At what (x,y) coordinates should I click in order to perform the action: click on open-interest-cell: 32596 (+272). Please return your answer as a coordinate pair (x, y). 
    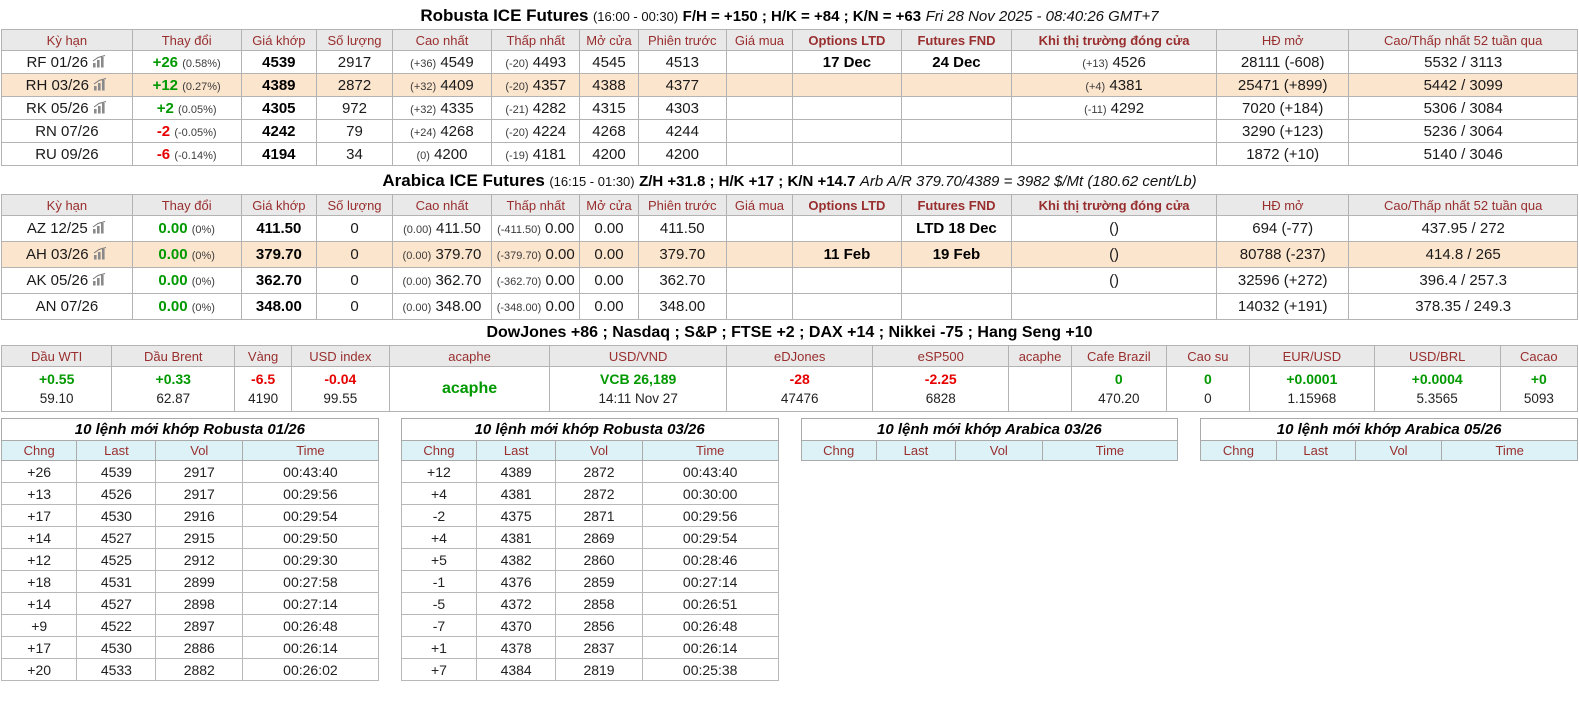
    Looking at the image, I should click on (1282, 280).